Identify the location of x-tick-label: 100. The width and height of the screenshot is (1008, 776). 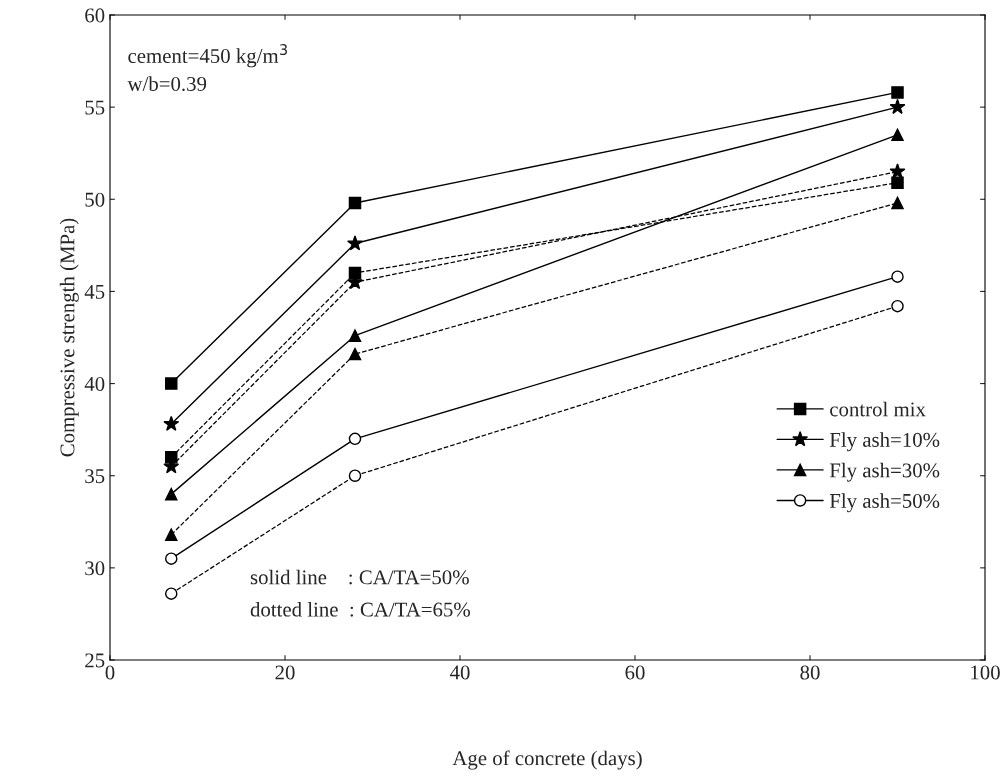
(985, 672).